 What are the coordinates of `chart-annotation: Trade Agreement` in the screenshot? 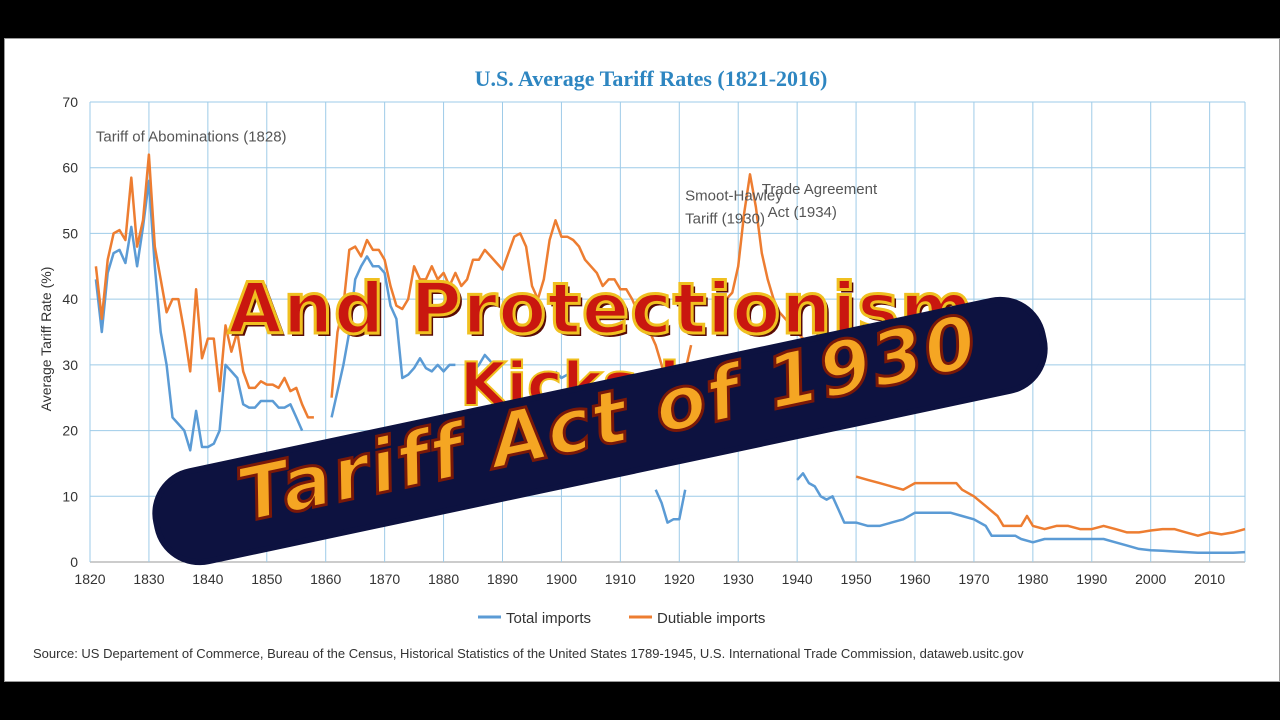 It's located at (820, 189).